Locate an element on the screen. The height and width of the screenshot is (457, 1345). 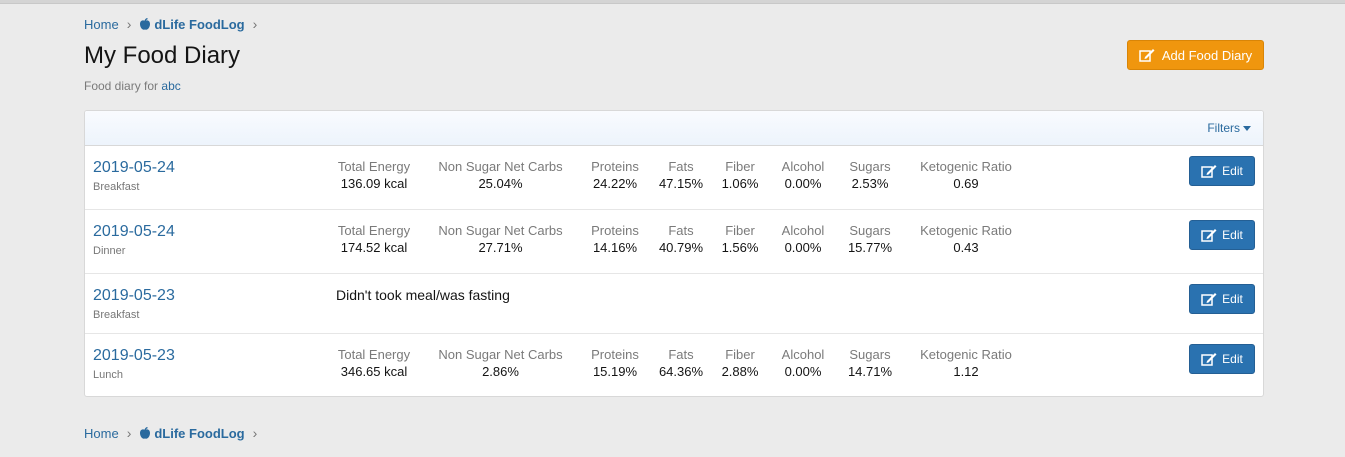
filters-label: Filters is located at coordinates (1223, 128).